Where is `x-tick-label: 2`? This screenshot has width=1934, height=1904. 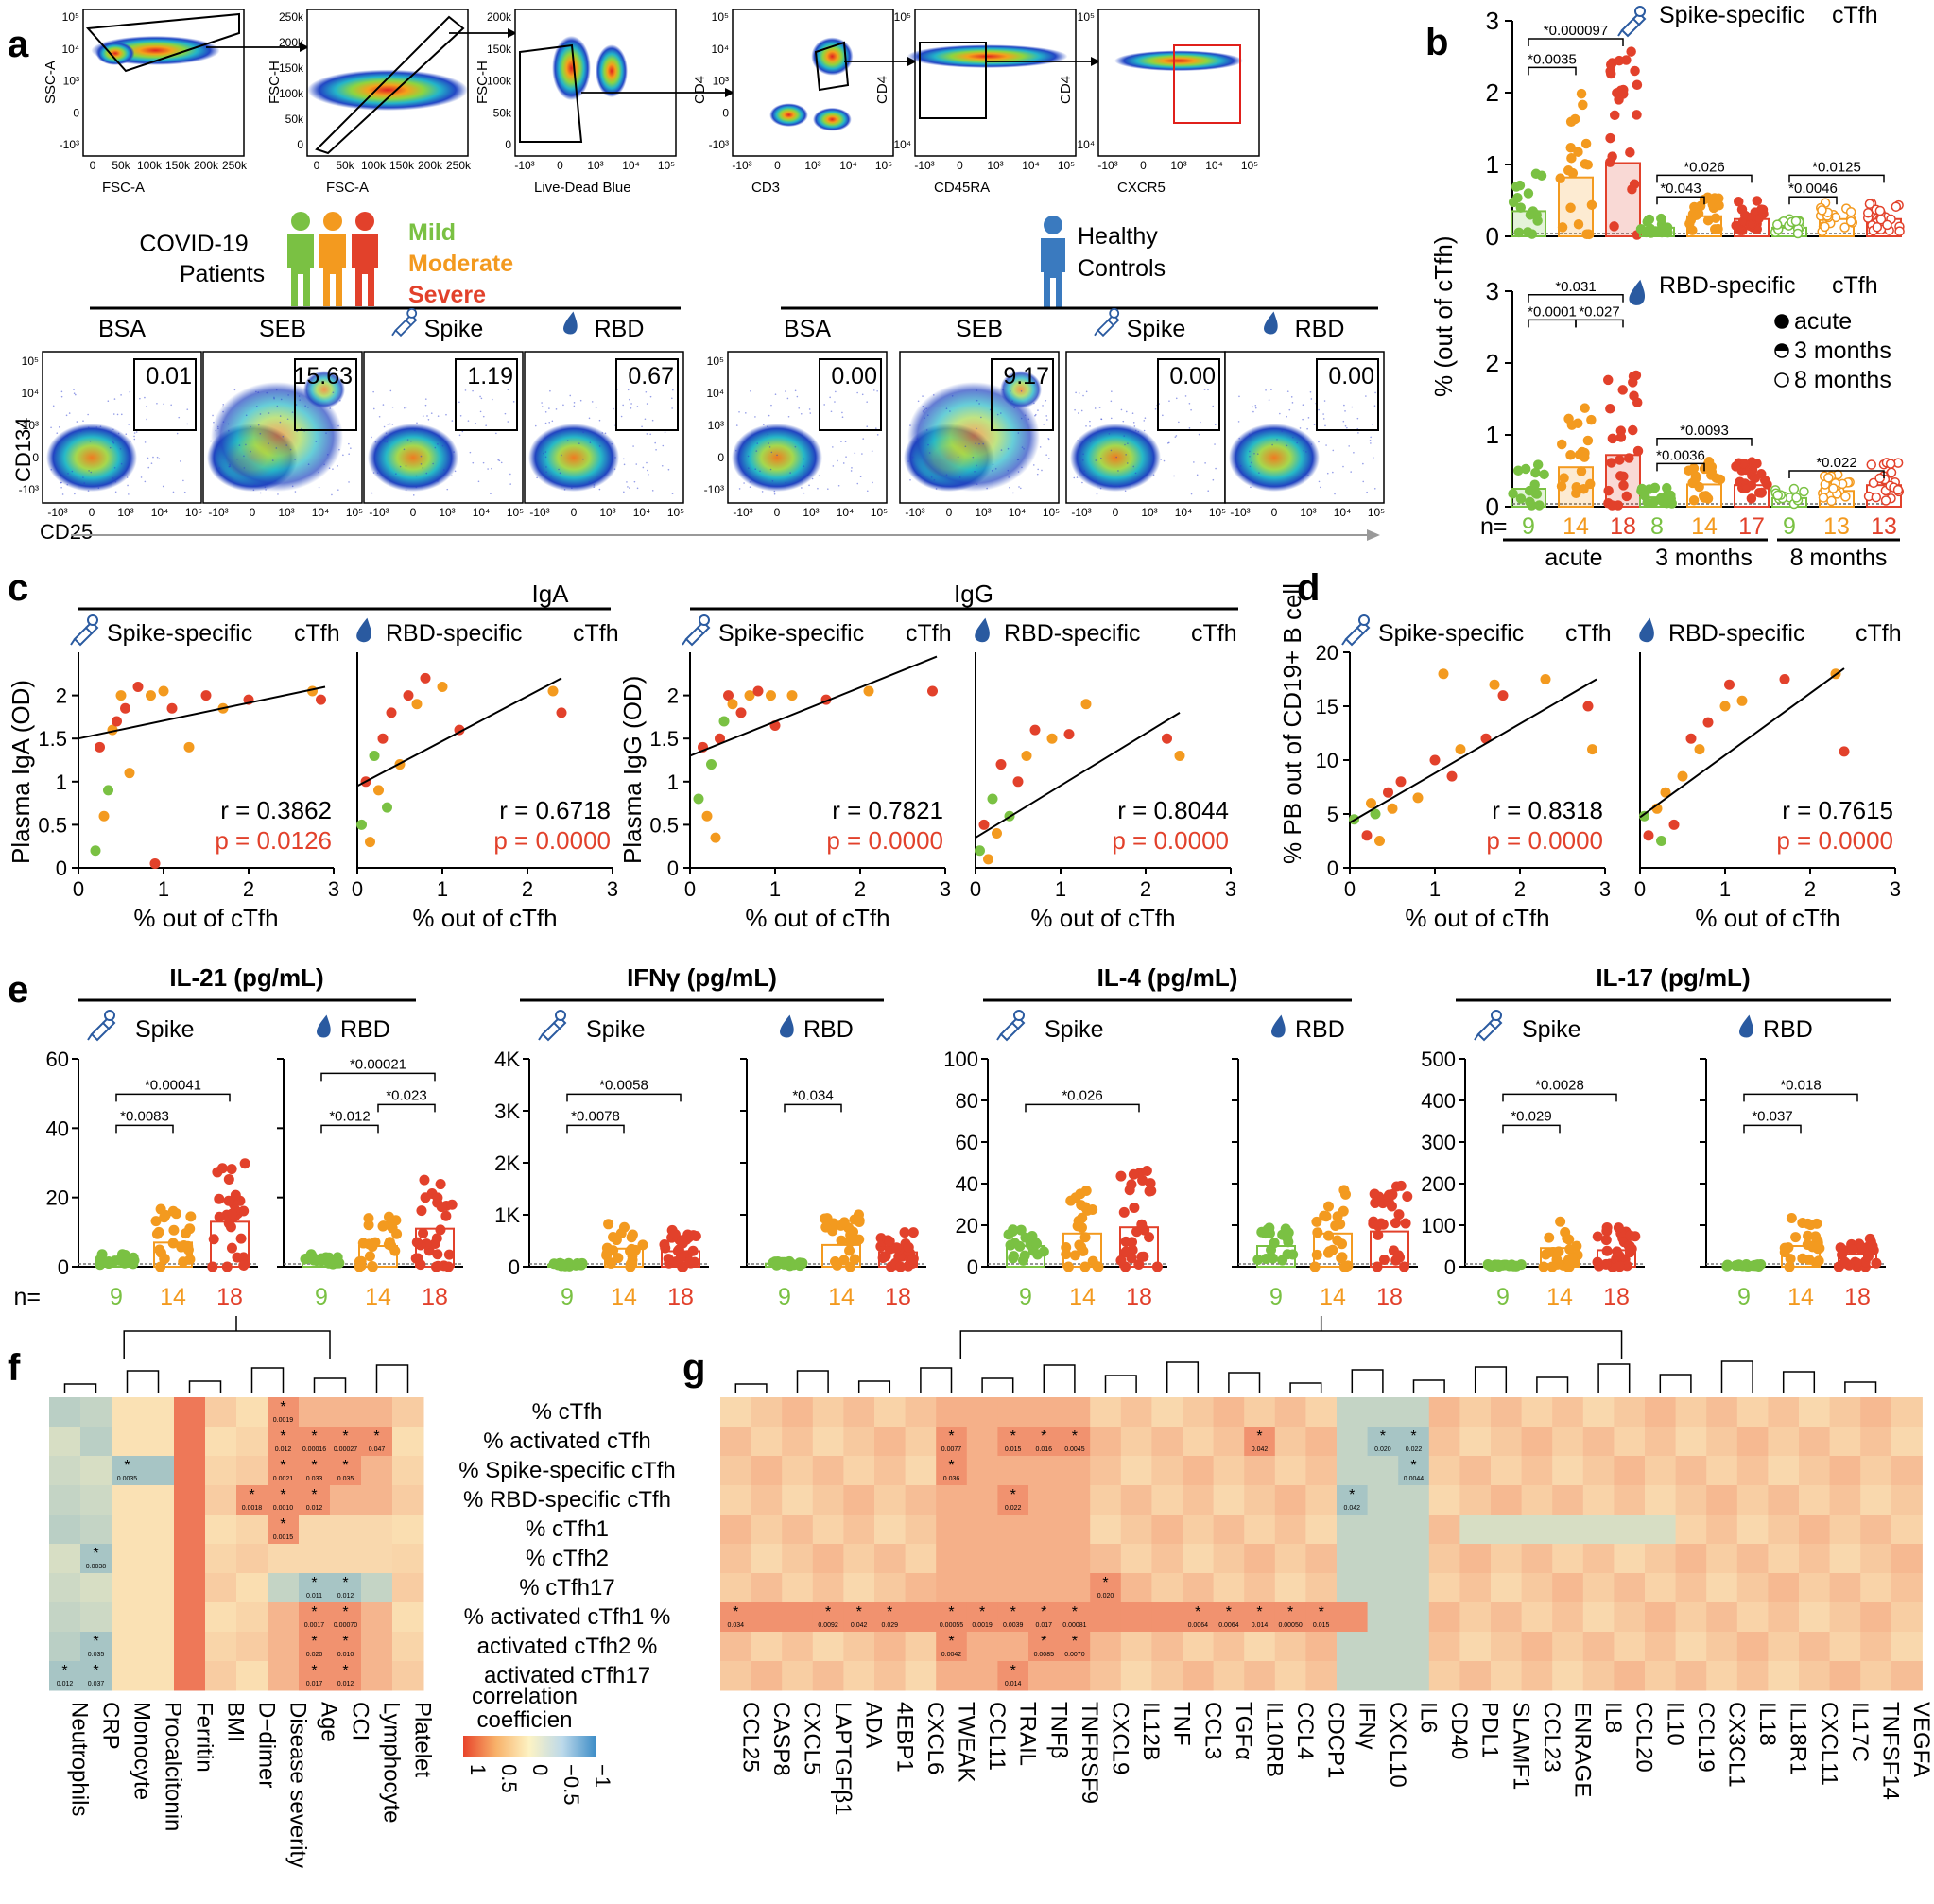 x-tick-label: 2 is located at coordinates (1810, 889).